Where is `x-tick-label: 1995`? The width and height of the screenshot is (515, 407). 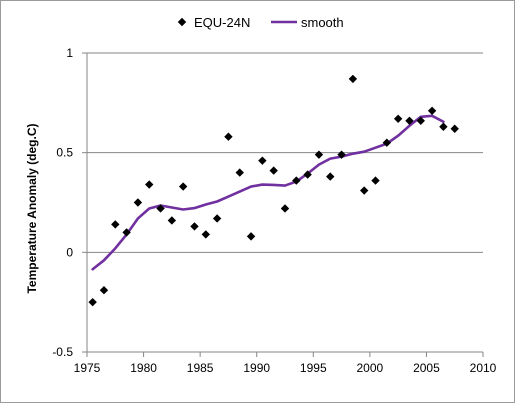
x-tick-label: 1995 is located at coordinates (313, 368).